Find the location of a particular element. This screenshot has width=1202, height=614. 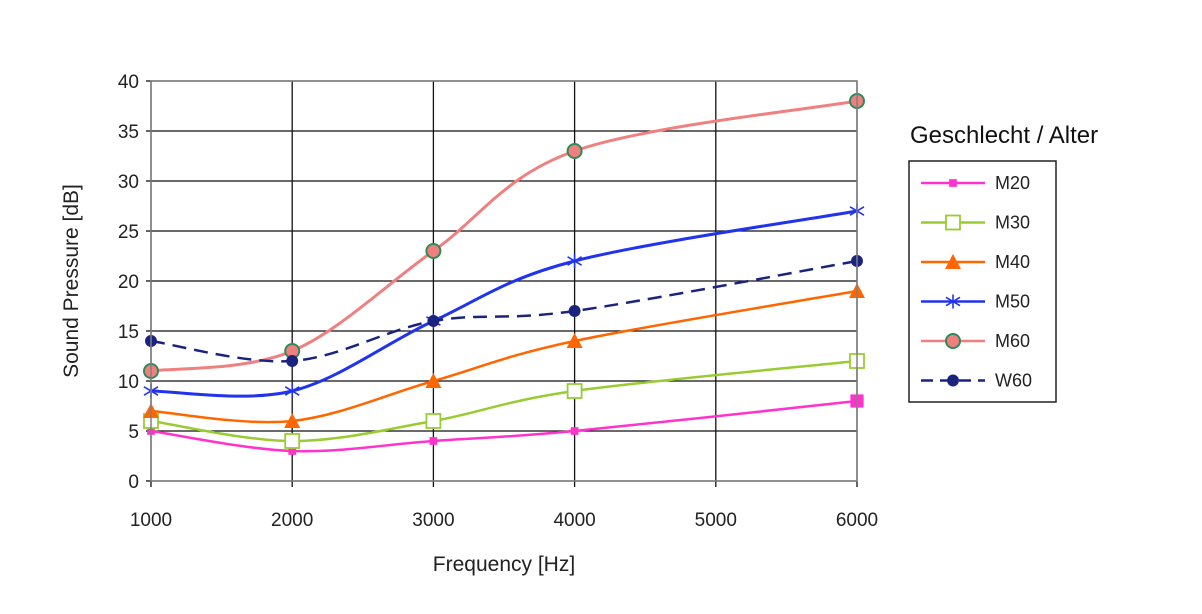

legend-item-m60: M60 is located at coordinates (975, 341).